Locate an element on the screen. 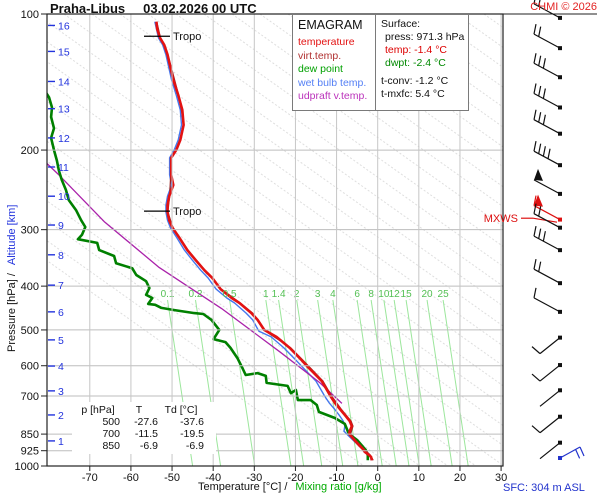  temperature-tick-label: -20 is located at coordinates (295, 478).